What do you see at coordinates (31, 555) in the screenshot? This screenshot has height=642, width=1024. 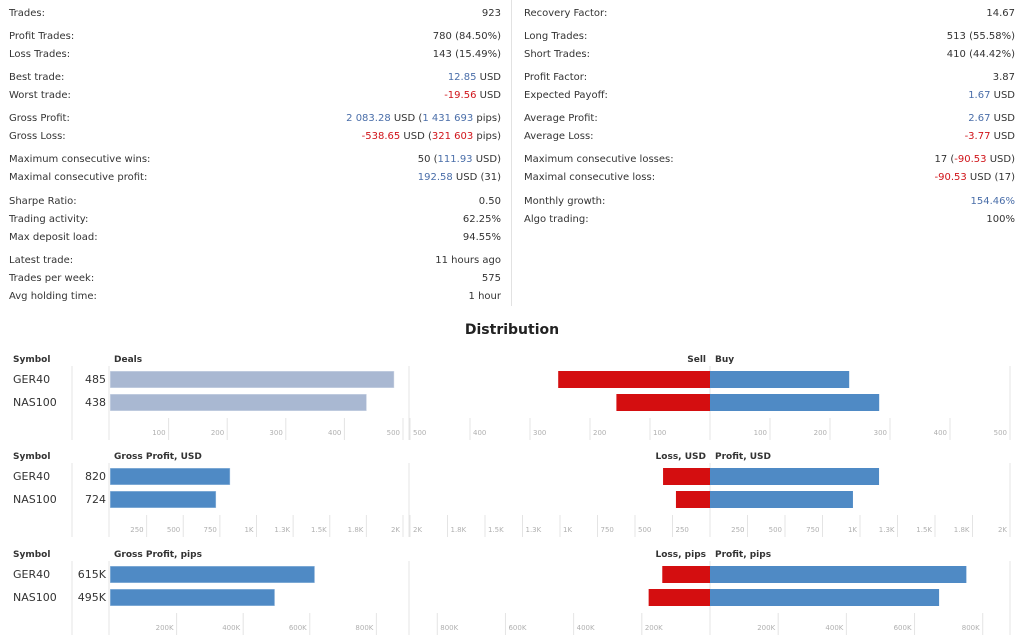 I see `symbol-header: Symbol` at bounding box center [31, 555].